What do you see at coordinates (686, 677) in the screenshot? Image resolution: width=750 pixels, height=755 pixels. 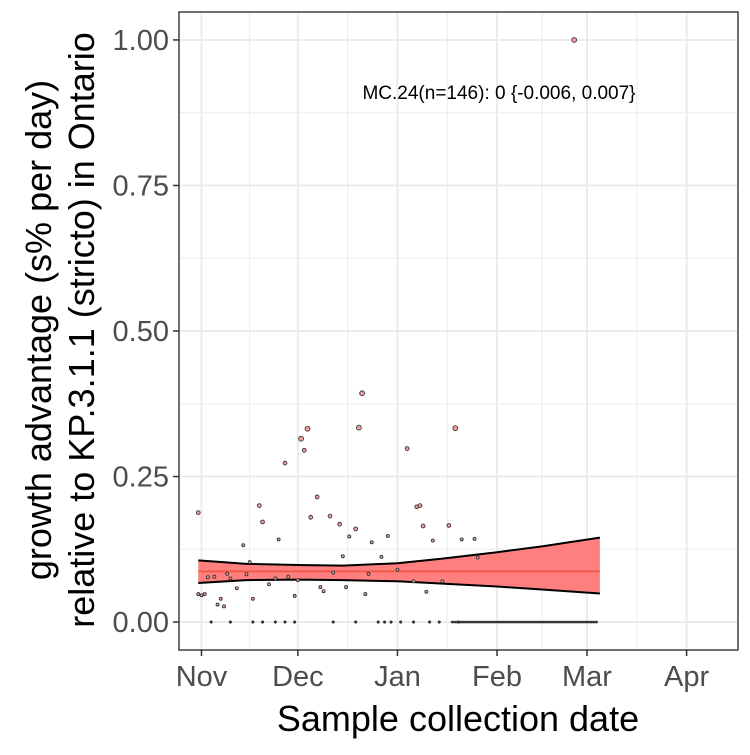 I see `x-tick-label: Apr` at bounding box center [686, 677].